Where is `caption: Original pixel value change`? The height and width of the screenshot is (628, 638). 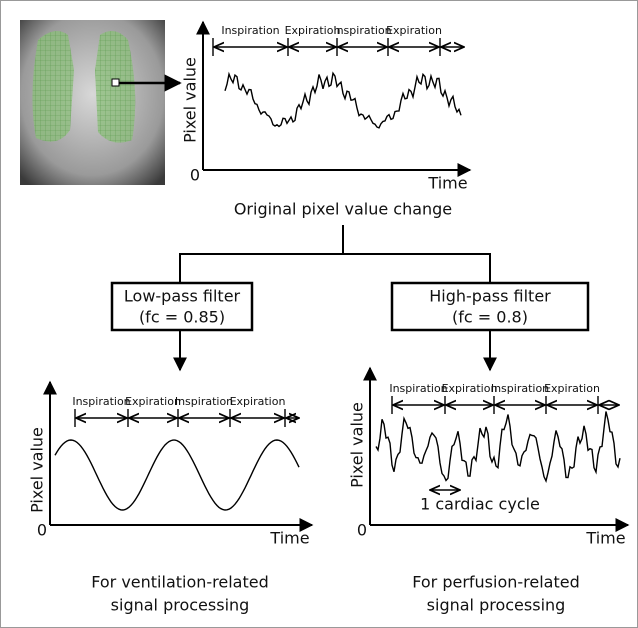 caption: Original pixel value change is located at coordinates (343, 209).